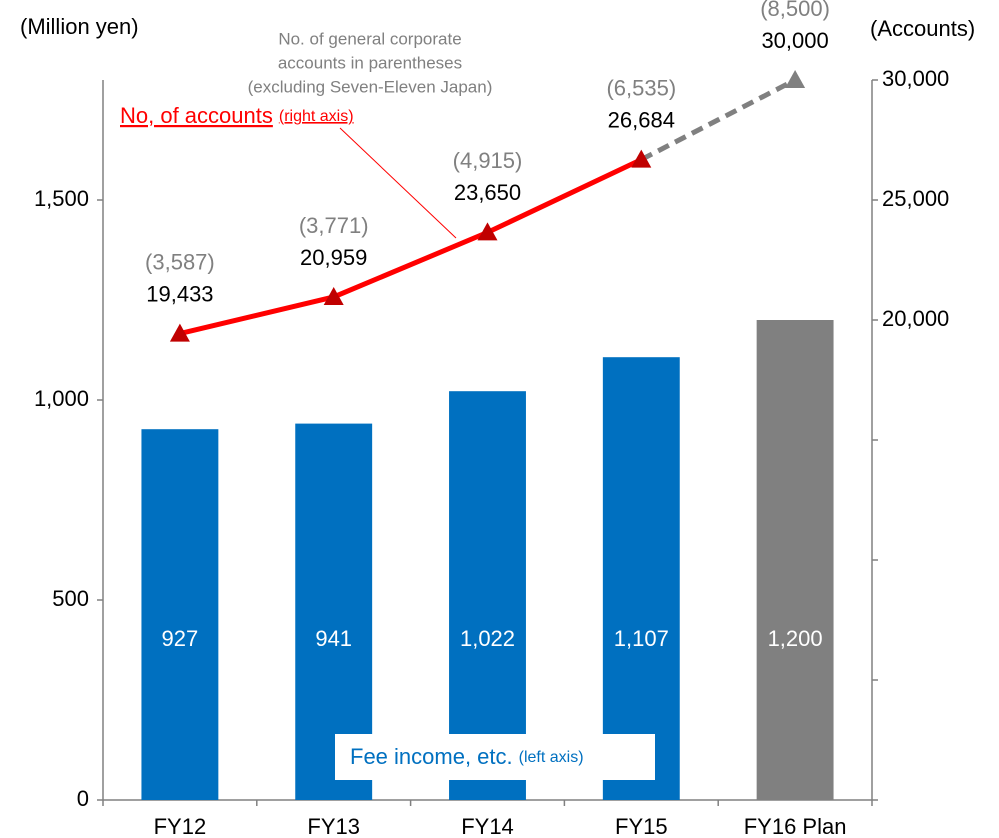 The width and height of the screenshot is (999, 838). Describe the element at coordinates (915, 78) in the screenshot. I see `y2-tick-label: 30,000` at that location.